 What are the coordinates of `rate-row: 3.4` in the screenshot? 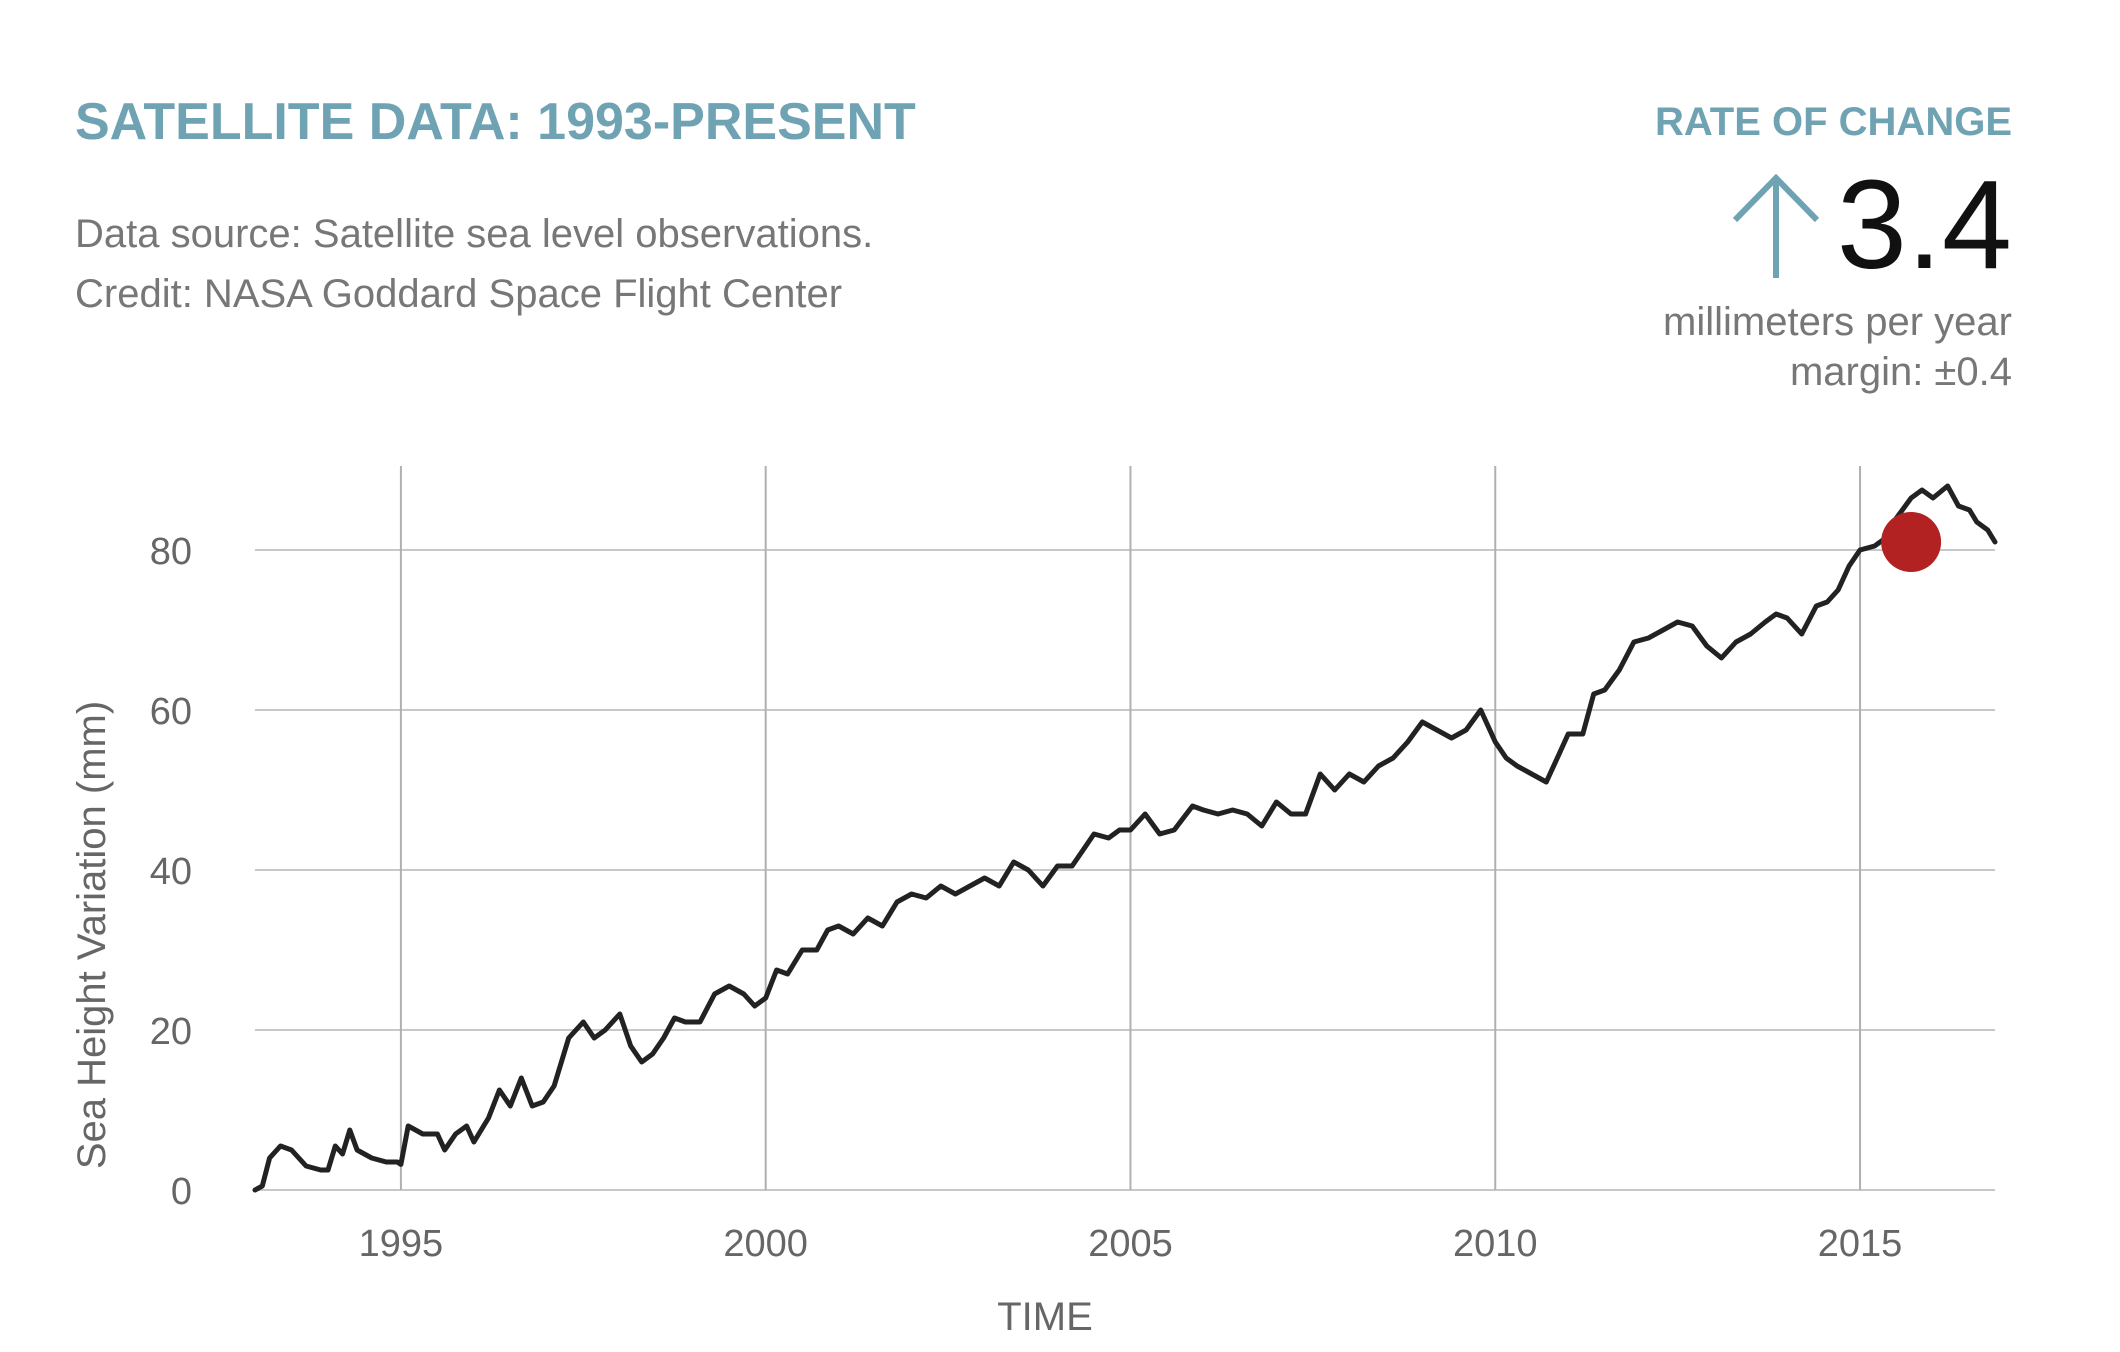 It's located at (1833, 225).